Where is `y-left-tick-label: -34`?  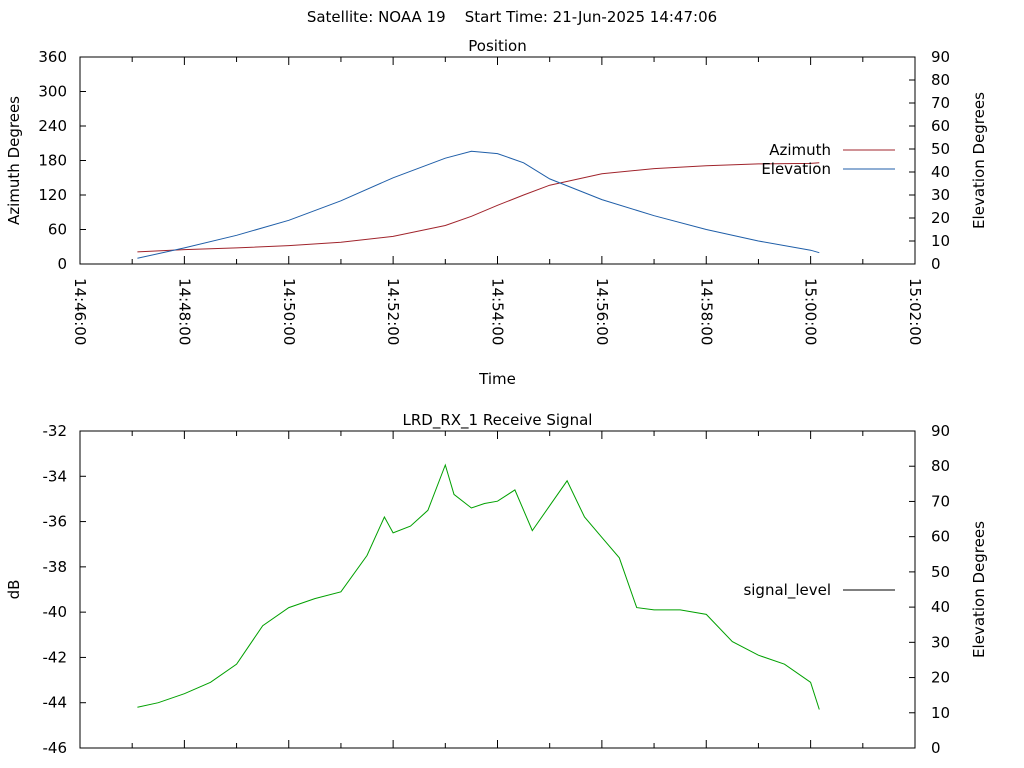
y-left-tick-label: -34 is located at coordinates (55, 476).